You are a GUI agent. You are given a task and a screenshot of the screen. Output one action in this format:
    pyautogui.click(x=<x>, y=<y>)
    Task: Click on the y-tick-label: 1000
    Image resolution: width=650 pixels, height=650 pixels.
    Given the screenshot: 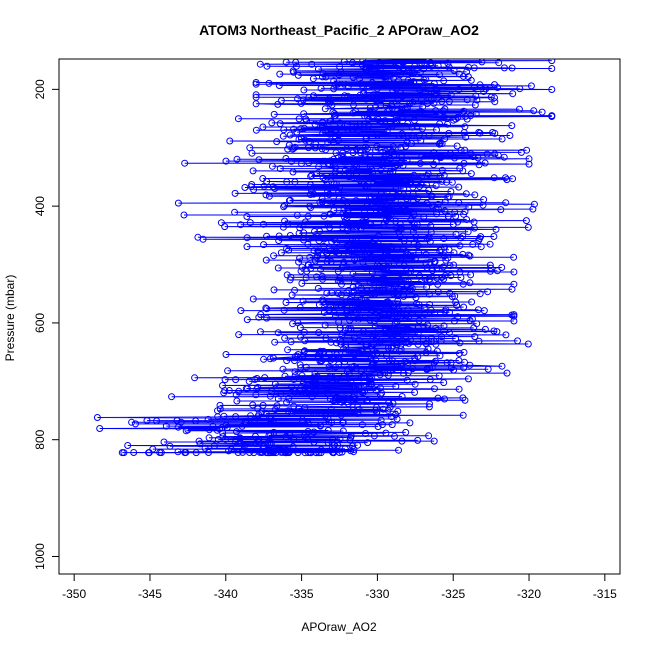 What is the action you would take?
    pyautogui.click(x=40, y=556)
    